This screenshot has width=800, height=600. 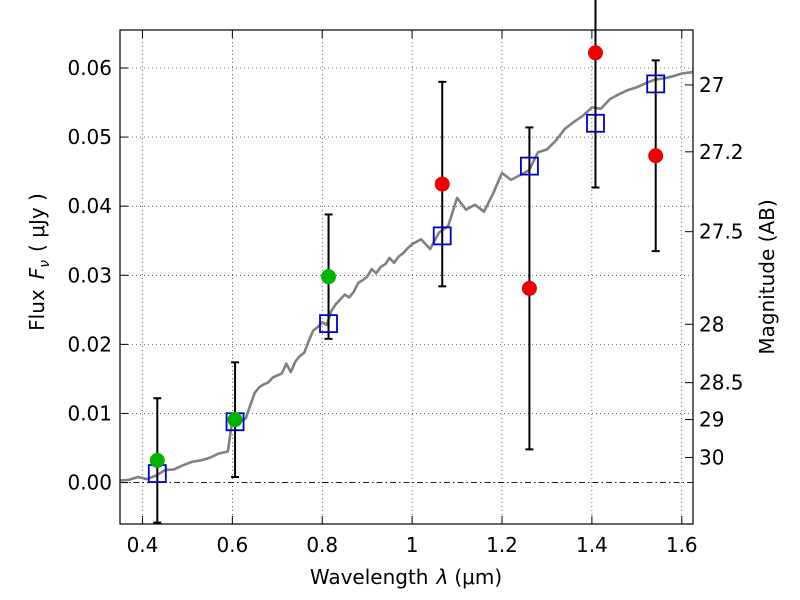 I want to click on magnitude-tick-label: 27.5, so click(x=721, y=232).